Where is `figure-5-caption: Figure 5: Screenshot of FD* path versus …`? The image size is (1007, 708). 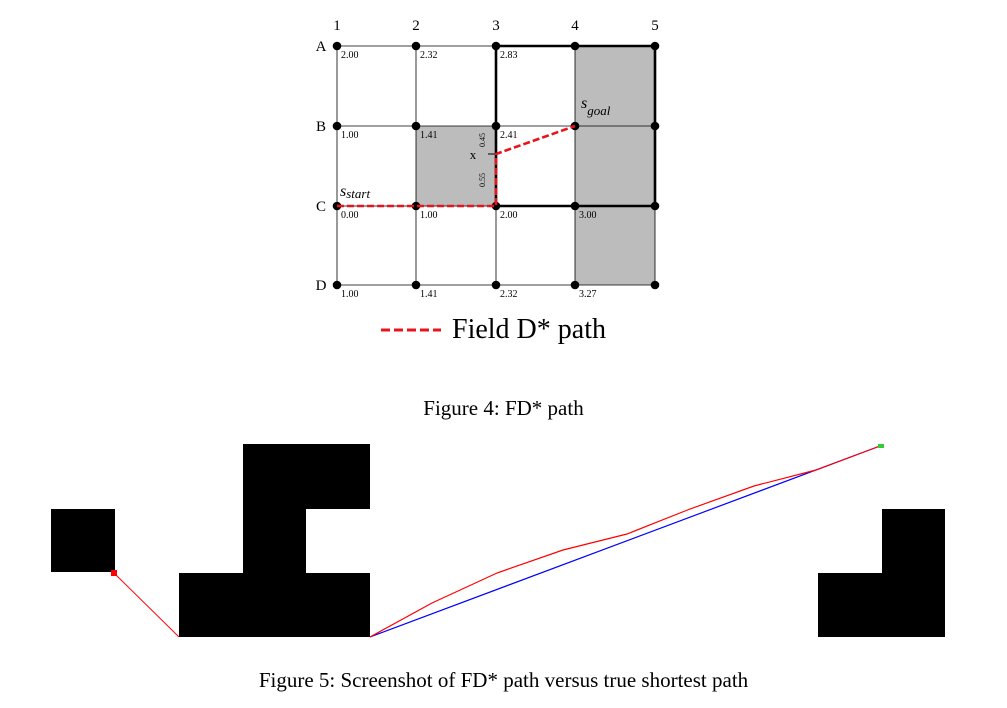 figure-5-caption: Figure 5: Screenshot of FD* path versus … is located at coordinates (503, 680).